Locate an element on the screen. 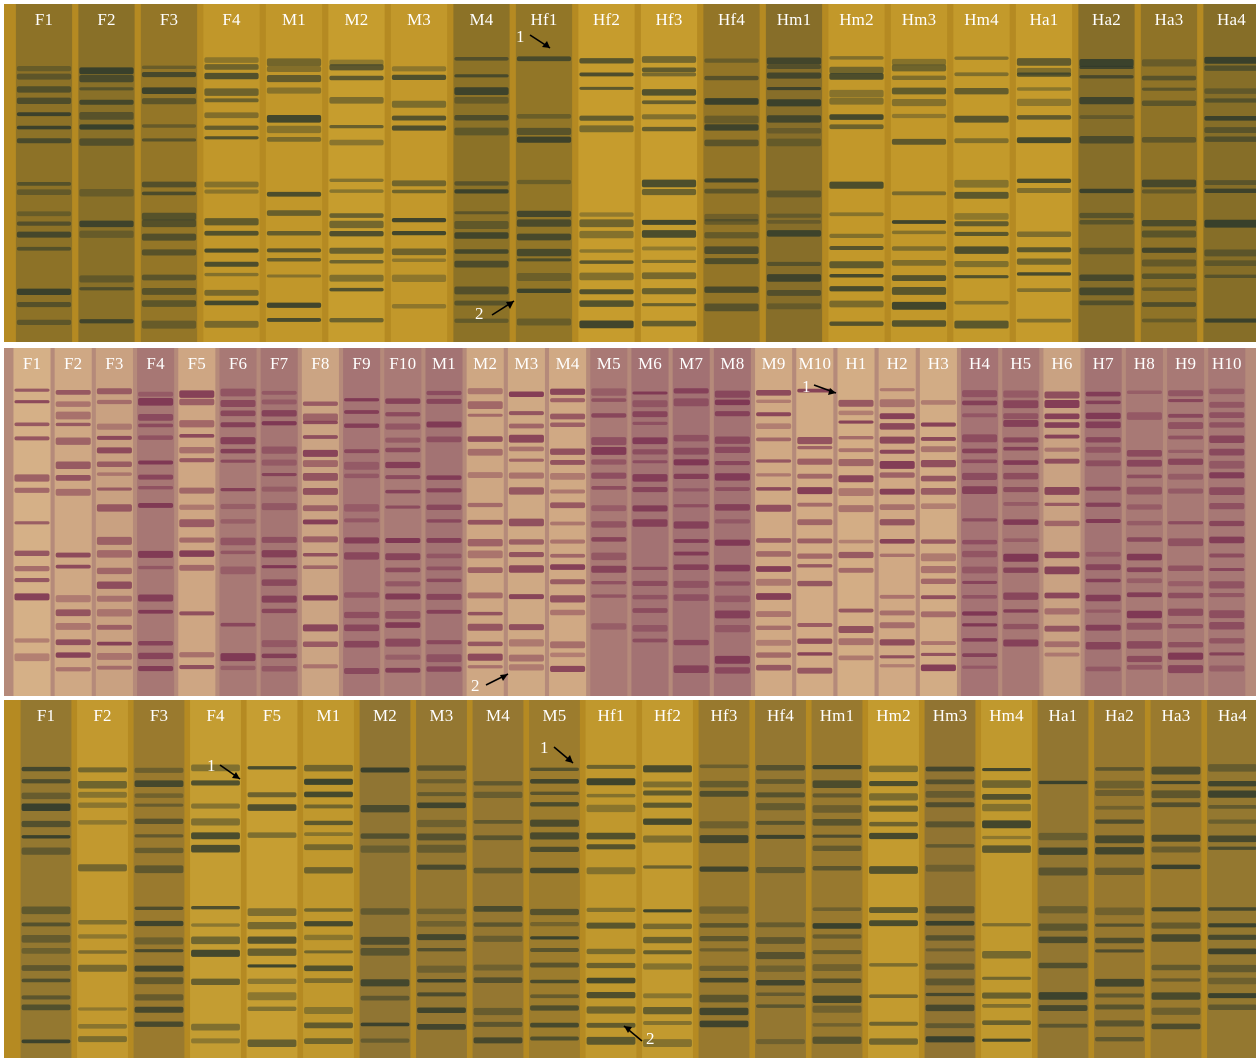 This screenshot has width=1260, height=1062. band-arrow-icon is located at coordinates (563, 755).